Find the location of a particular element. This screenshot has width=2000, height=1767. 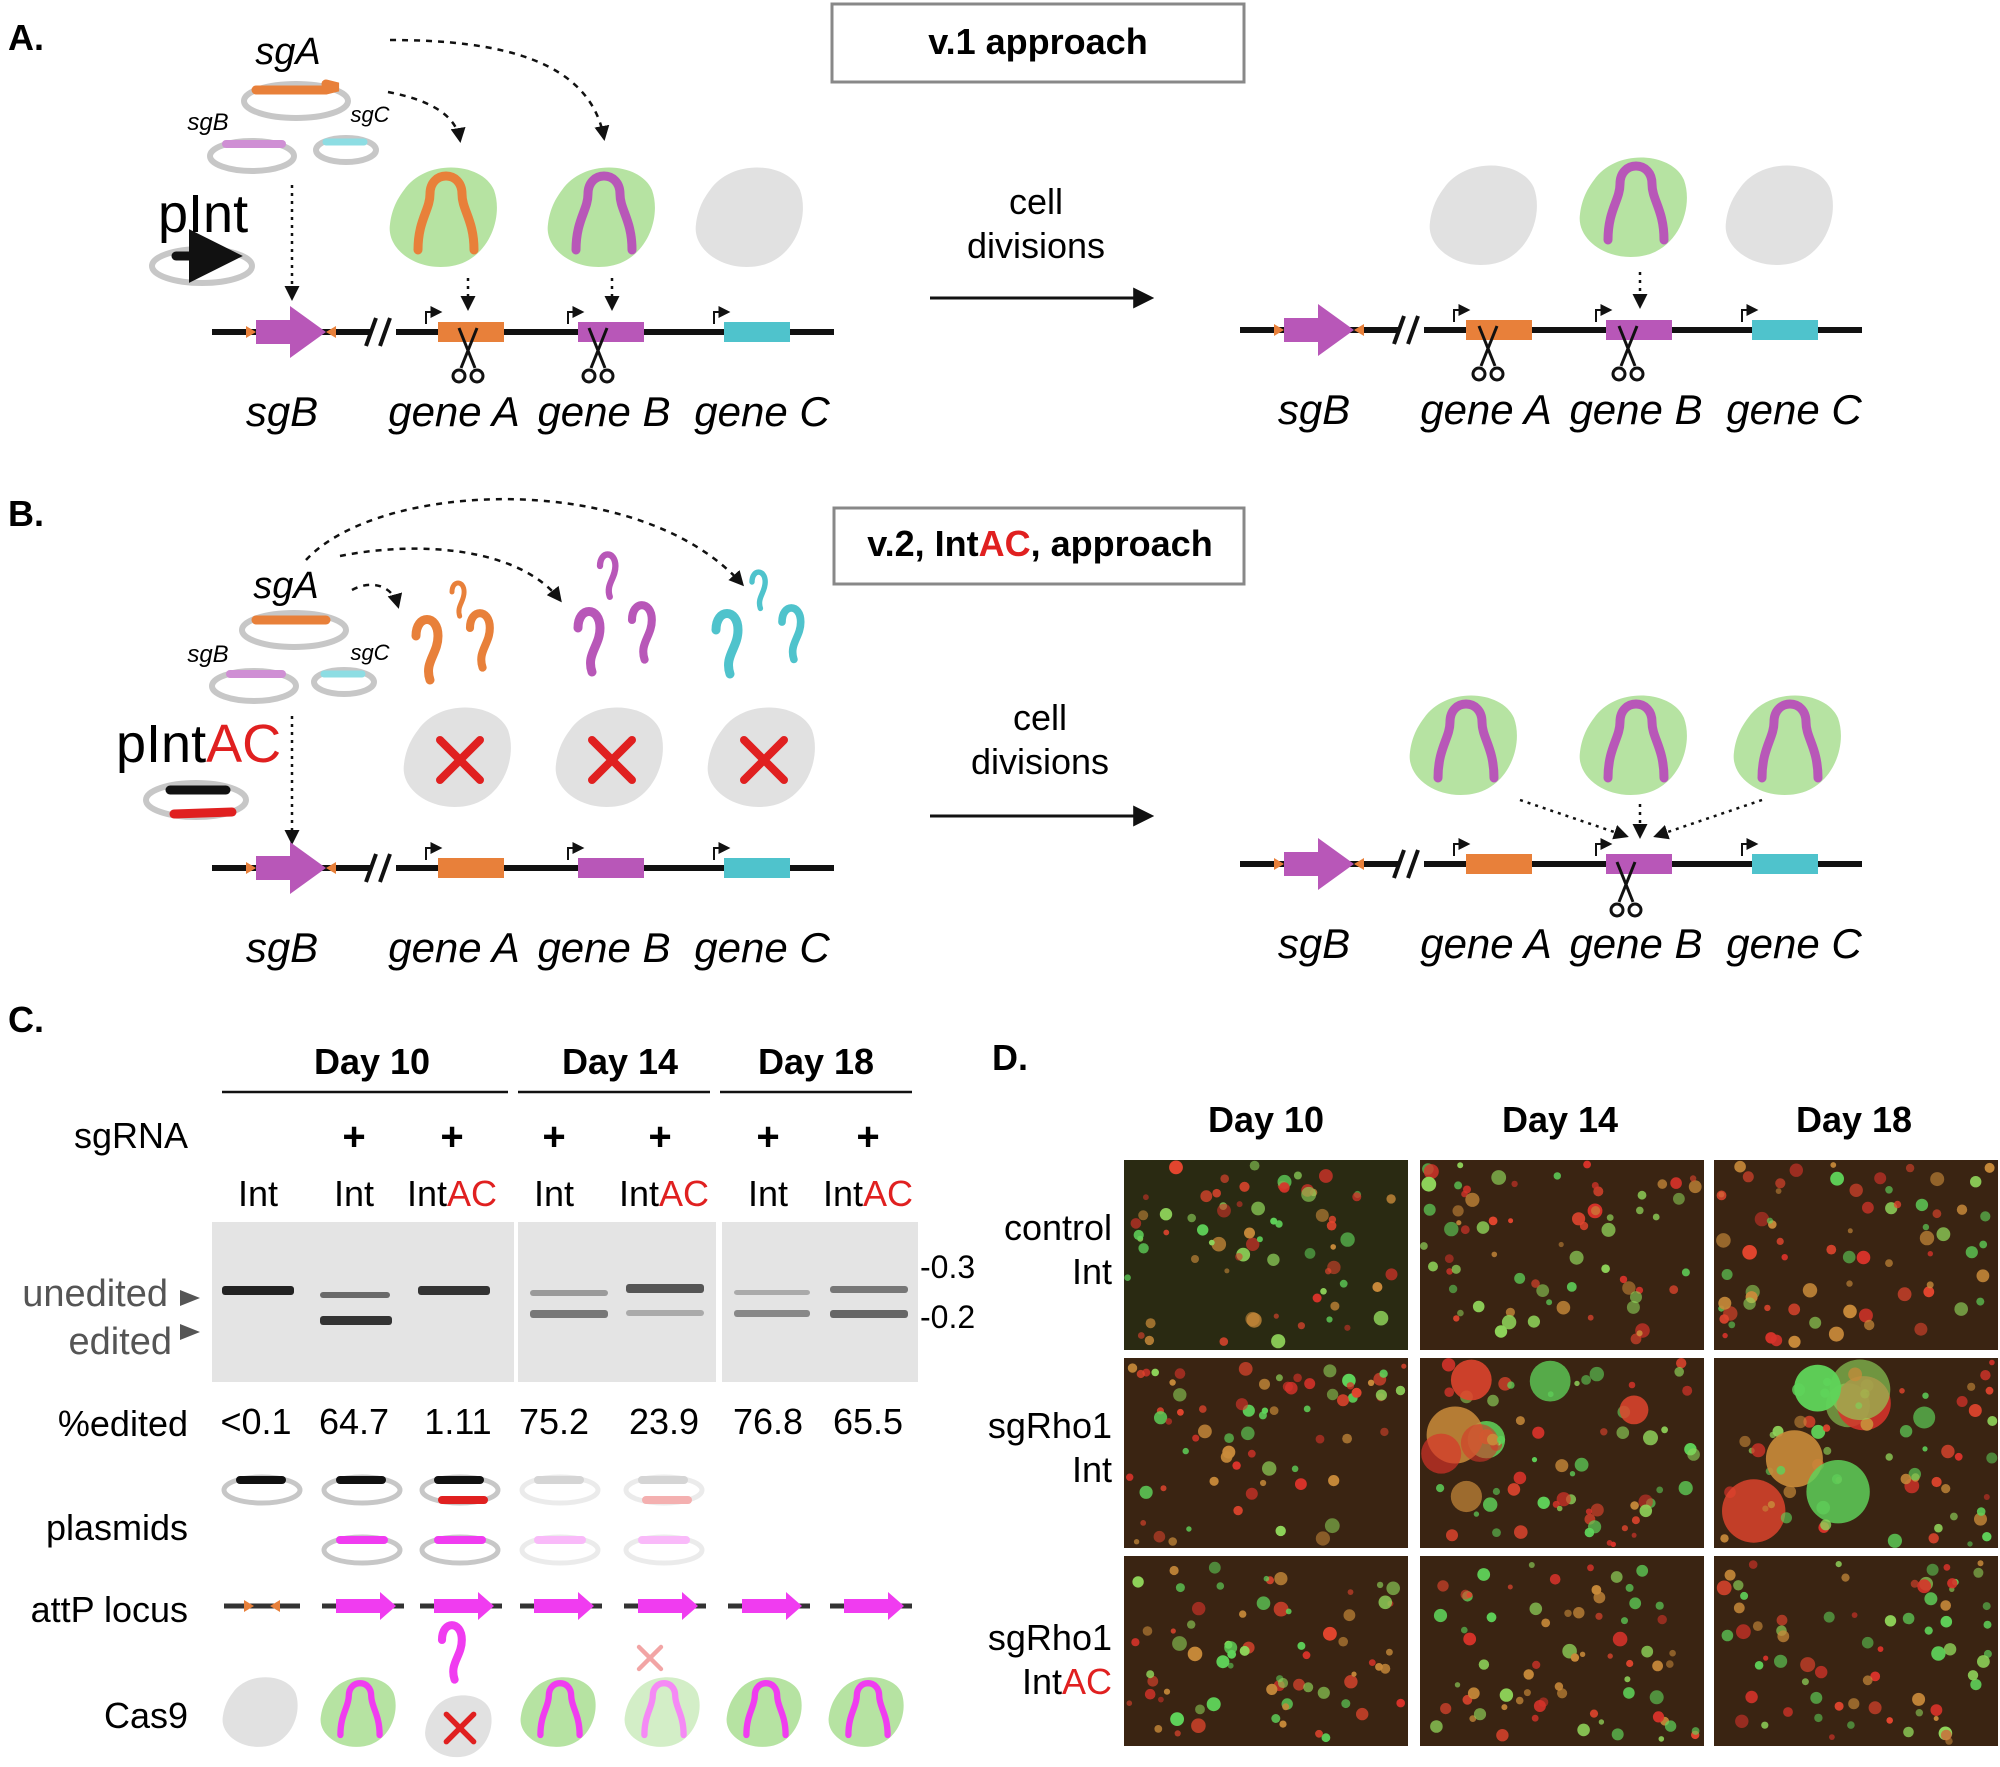

panel-a-sgc-label: sgC is located at coordinates (369, 114).